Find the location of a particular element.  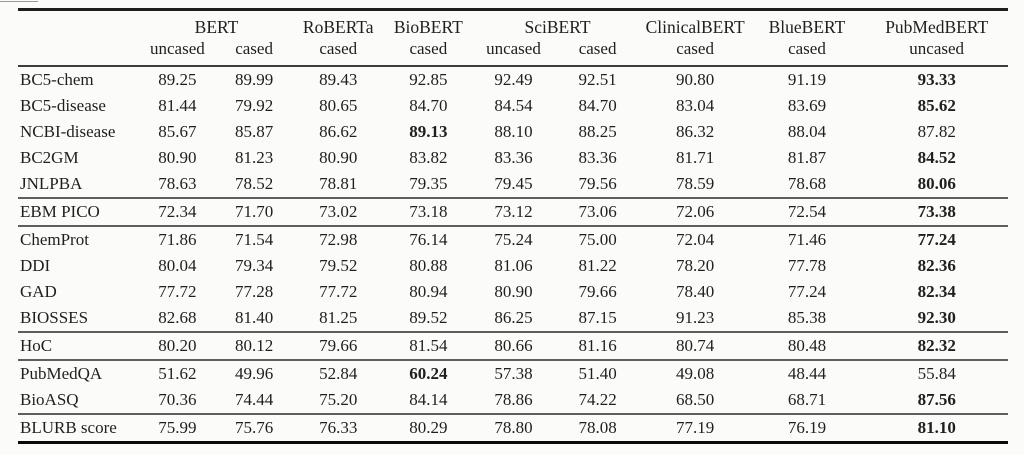

score-cell: 78.52 is located at coordinates (254, 183).